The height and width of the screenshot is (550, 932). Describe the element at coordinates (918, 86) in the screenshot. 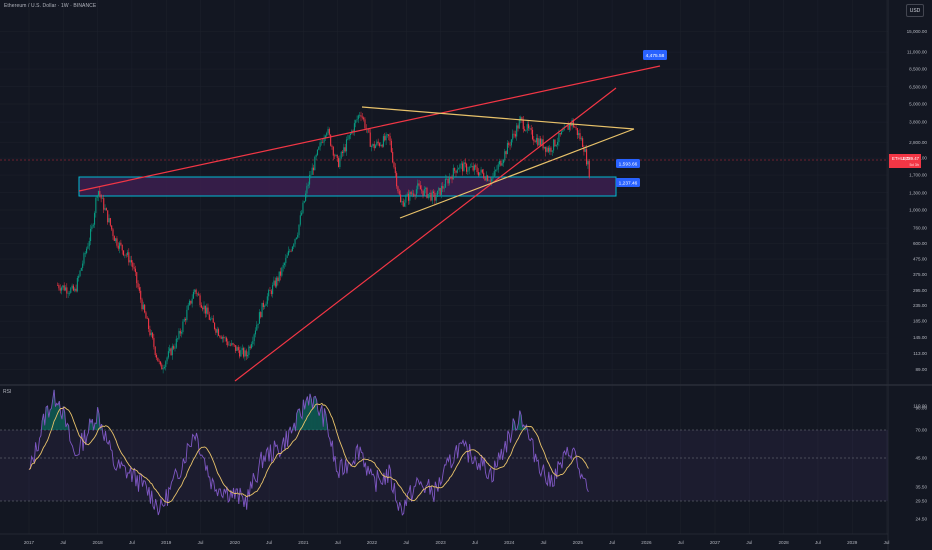

I see `price-tick-label: 6,500.00` at that location.